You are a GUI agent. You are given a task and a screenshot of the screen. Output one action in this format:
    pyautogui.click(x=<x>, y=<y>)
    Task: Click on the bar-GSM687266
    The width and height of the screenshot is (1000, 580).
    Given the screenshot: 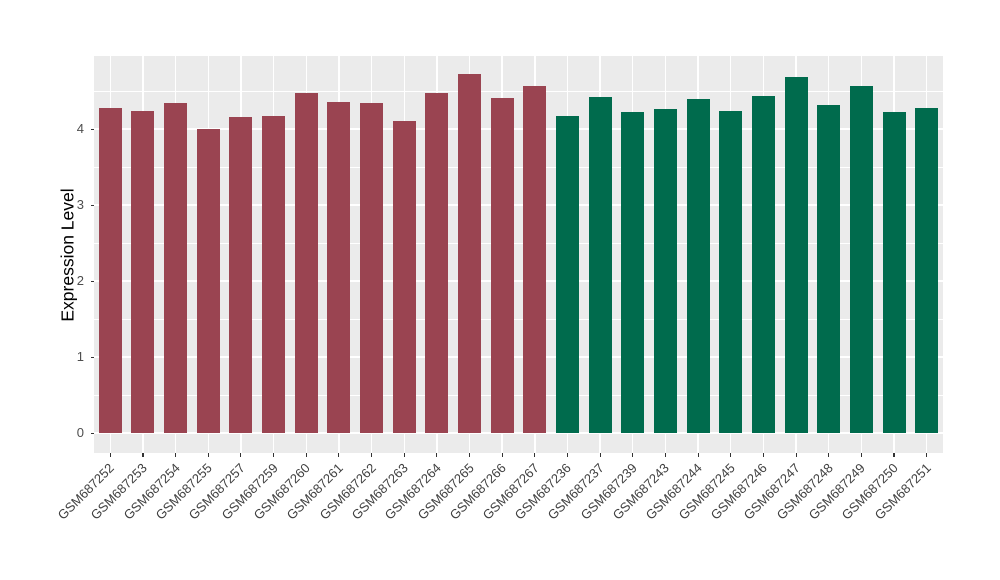 What is the action you would take?
    pyautogui.click(x=502, y=265)
    